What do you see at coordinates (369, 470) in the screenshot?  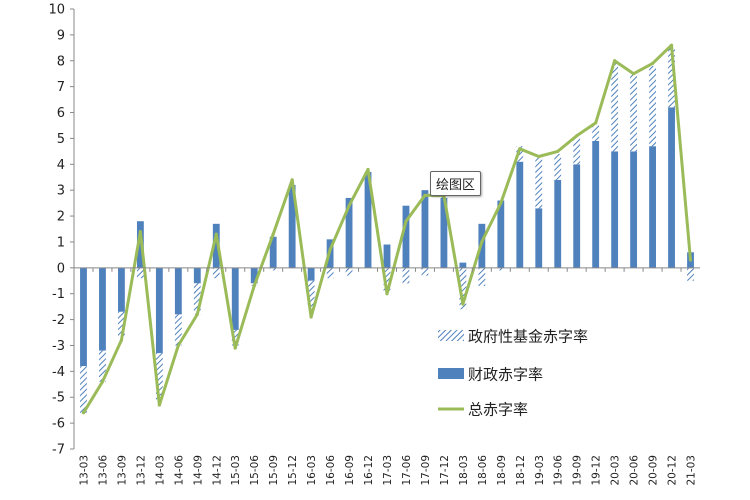 I see `x-tick-label: 16-12` at bounding box center [369, 470].